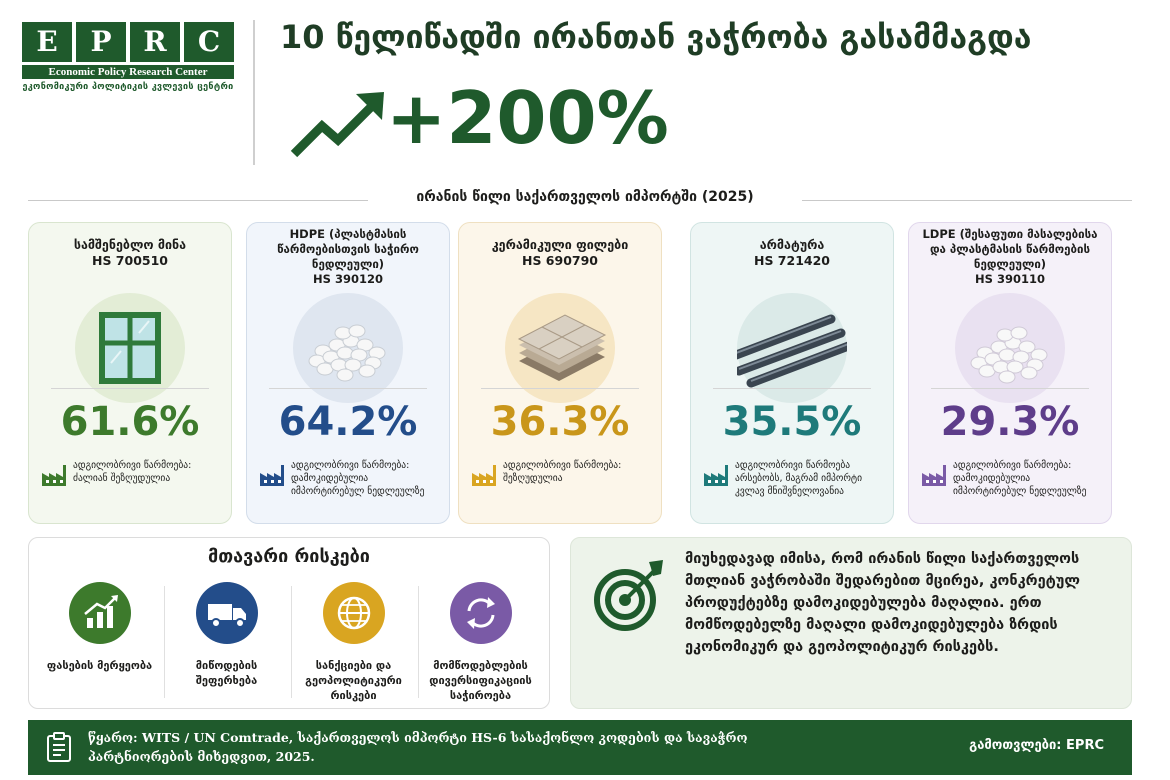 The image size is (1170, 780). I want to click on truck-icon, so click(226, 613).